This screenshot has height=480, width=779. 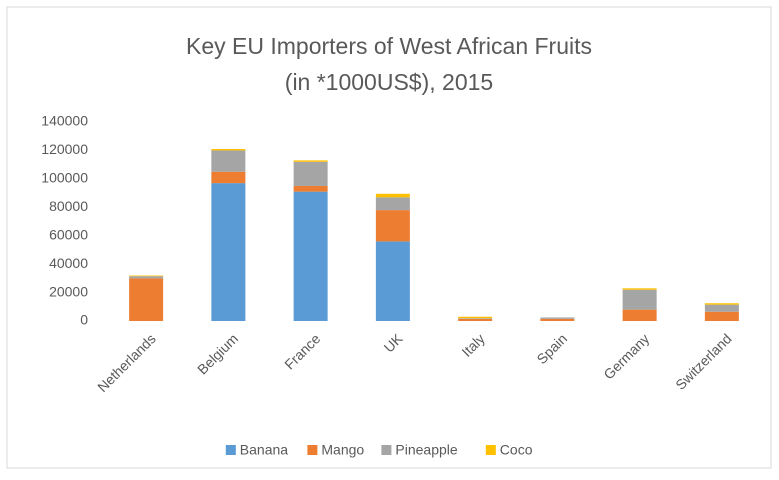 What do you see at coordinates (516, 450) in the screenshot?
I see `legend-label: Coco` at bounding box center [516, 450].